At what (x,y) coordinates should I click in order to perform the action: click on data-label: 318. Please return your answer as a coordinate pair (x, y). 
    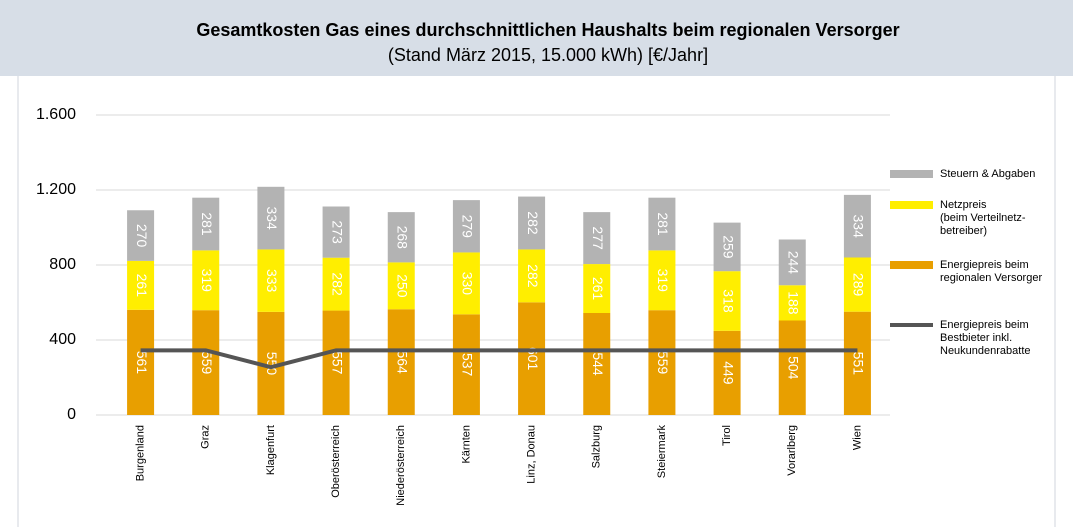
    Looking at the image, I should click on (728, 301).